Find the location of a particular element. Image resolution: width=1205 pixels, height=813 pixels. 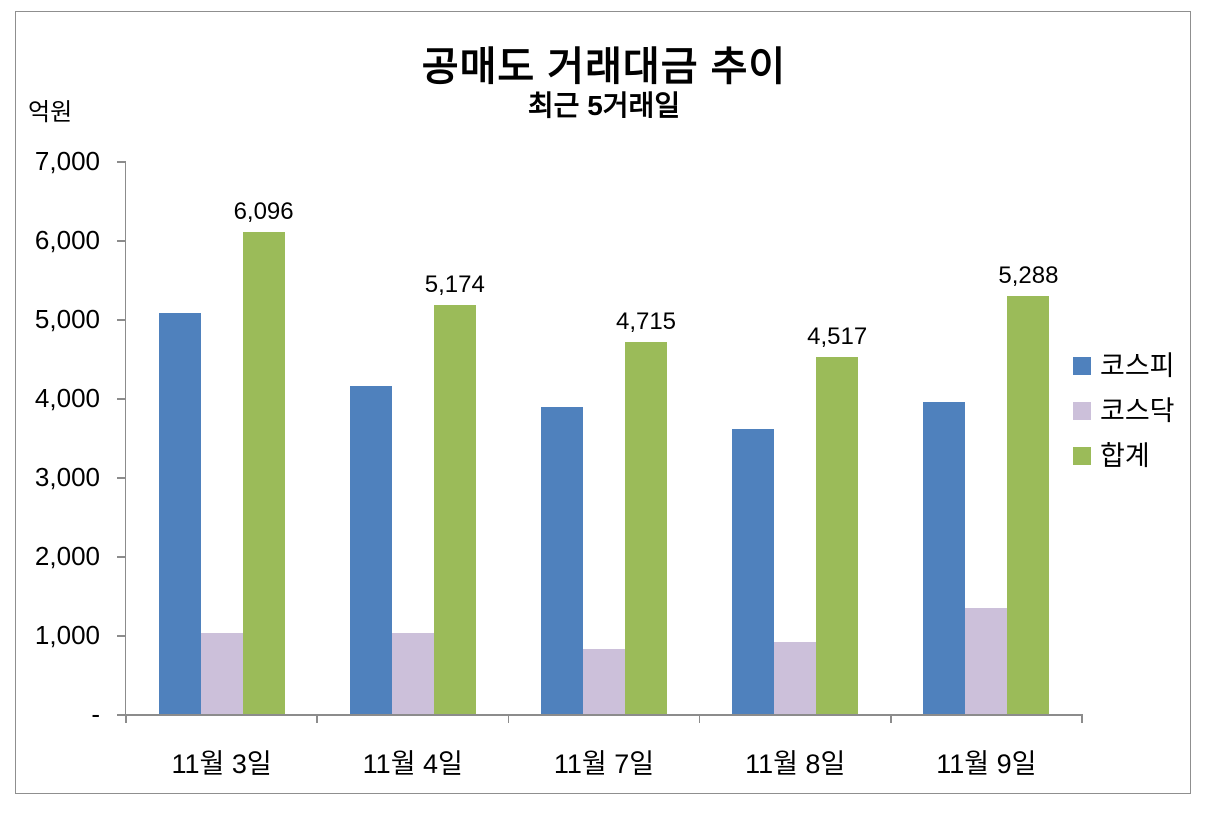

legend-marker-kosdaq-icon is located at coordinates (1082, 411).